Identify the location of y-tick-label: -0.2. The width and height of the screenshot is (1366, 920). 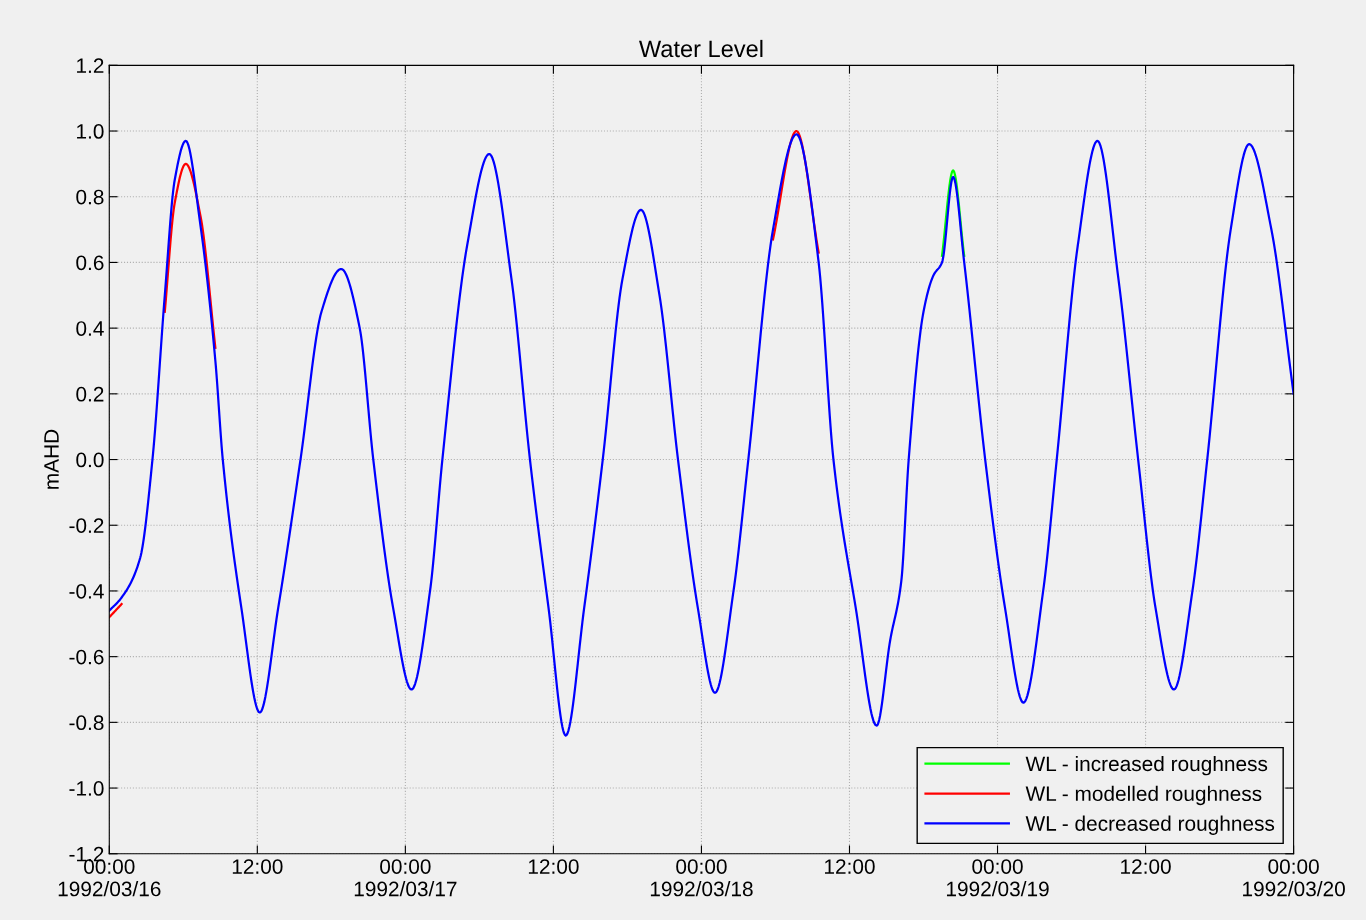
(86, 525).